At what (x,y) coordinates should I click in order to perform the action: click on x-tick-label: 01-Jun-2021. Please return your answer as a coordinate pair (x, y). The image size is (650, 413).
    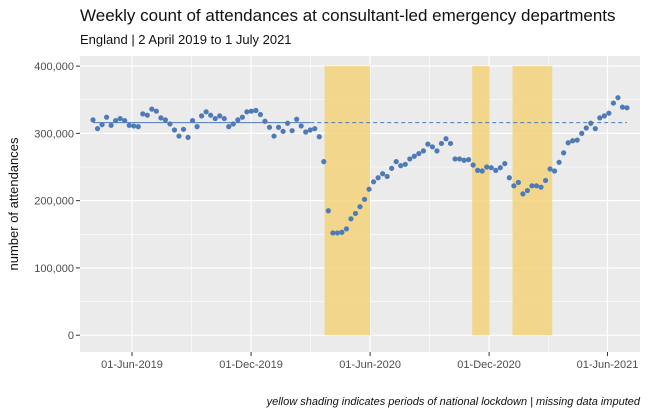
    Looking at the image, I should click on (608, 365).